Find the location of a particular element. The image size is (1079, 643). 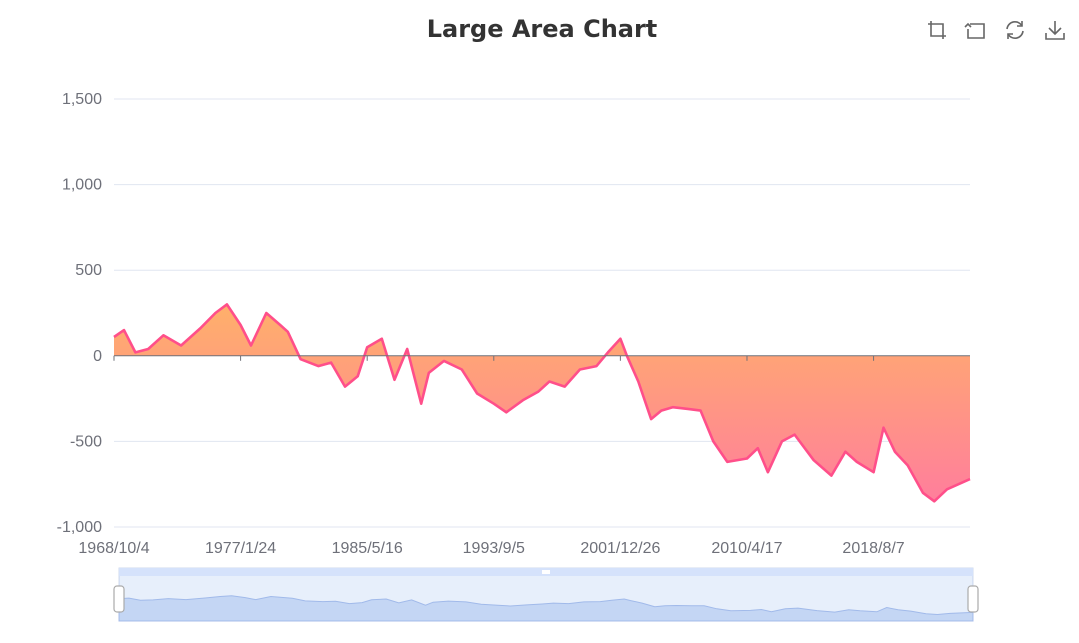

save-image-icon is located at coordinates (1055, 30).